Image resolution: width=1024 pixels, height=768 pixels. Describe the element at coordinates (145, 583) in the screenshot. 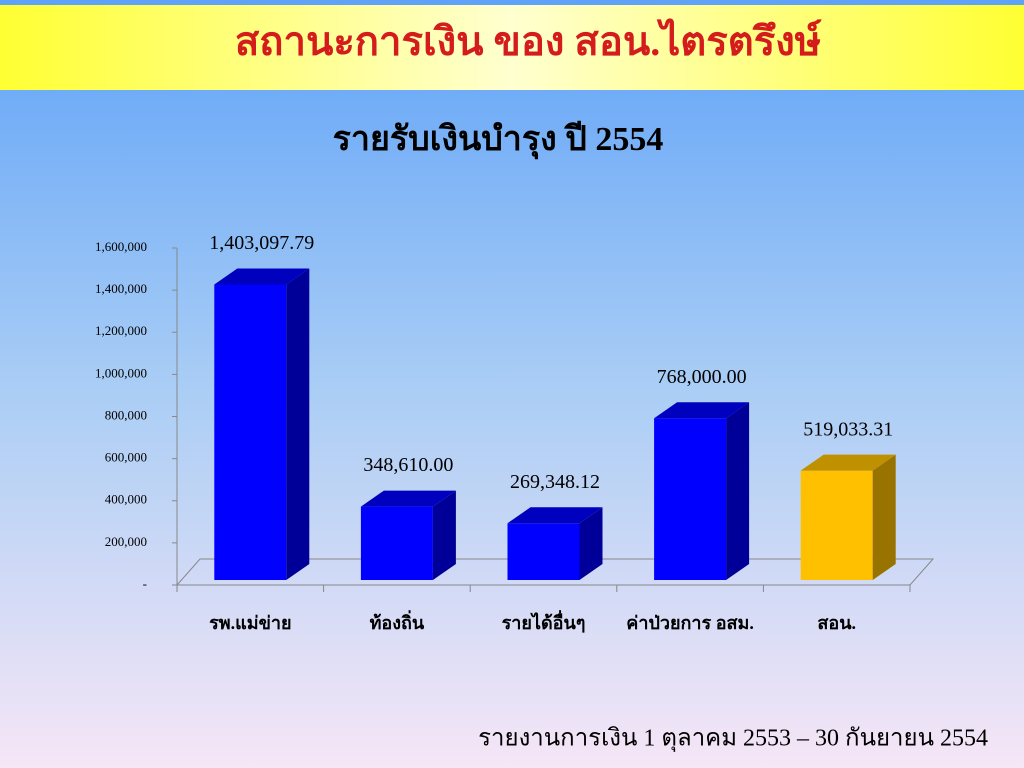

I see `y-tick-label: -` at that location.